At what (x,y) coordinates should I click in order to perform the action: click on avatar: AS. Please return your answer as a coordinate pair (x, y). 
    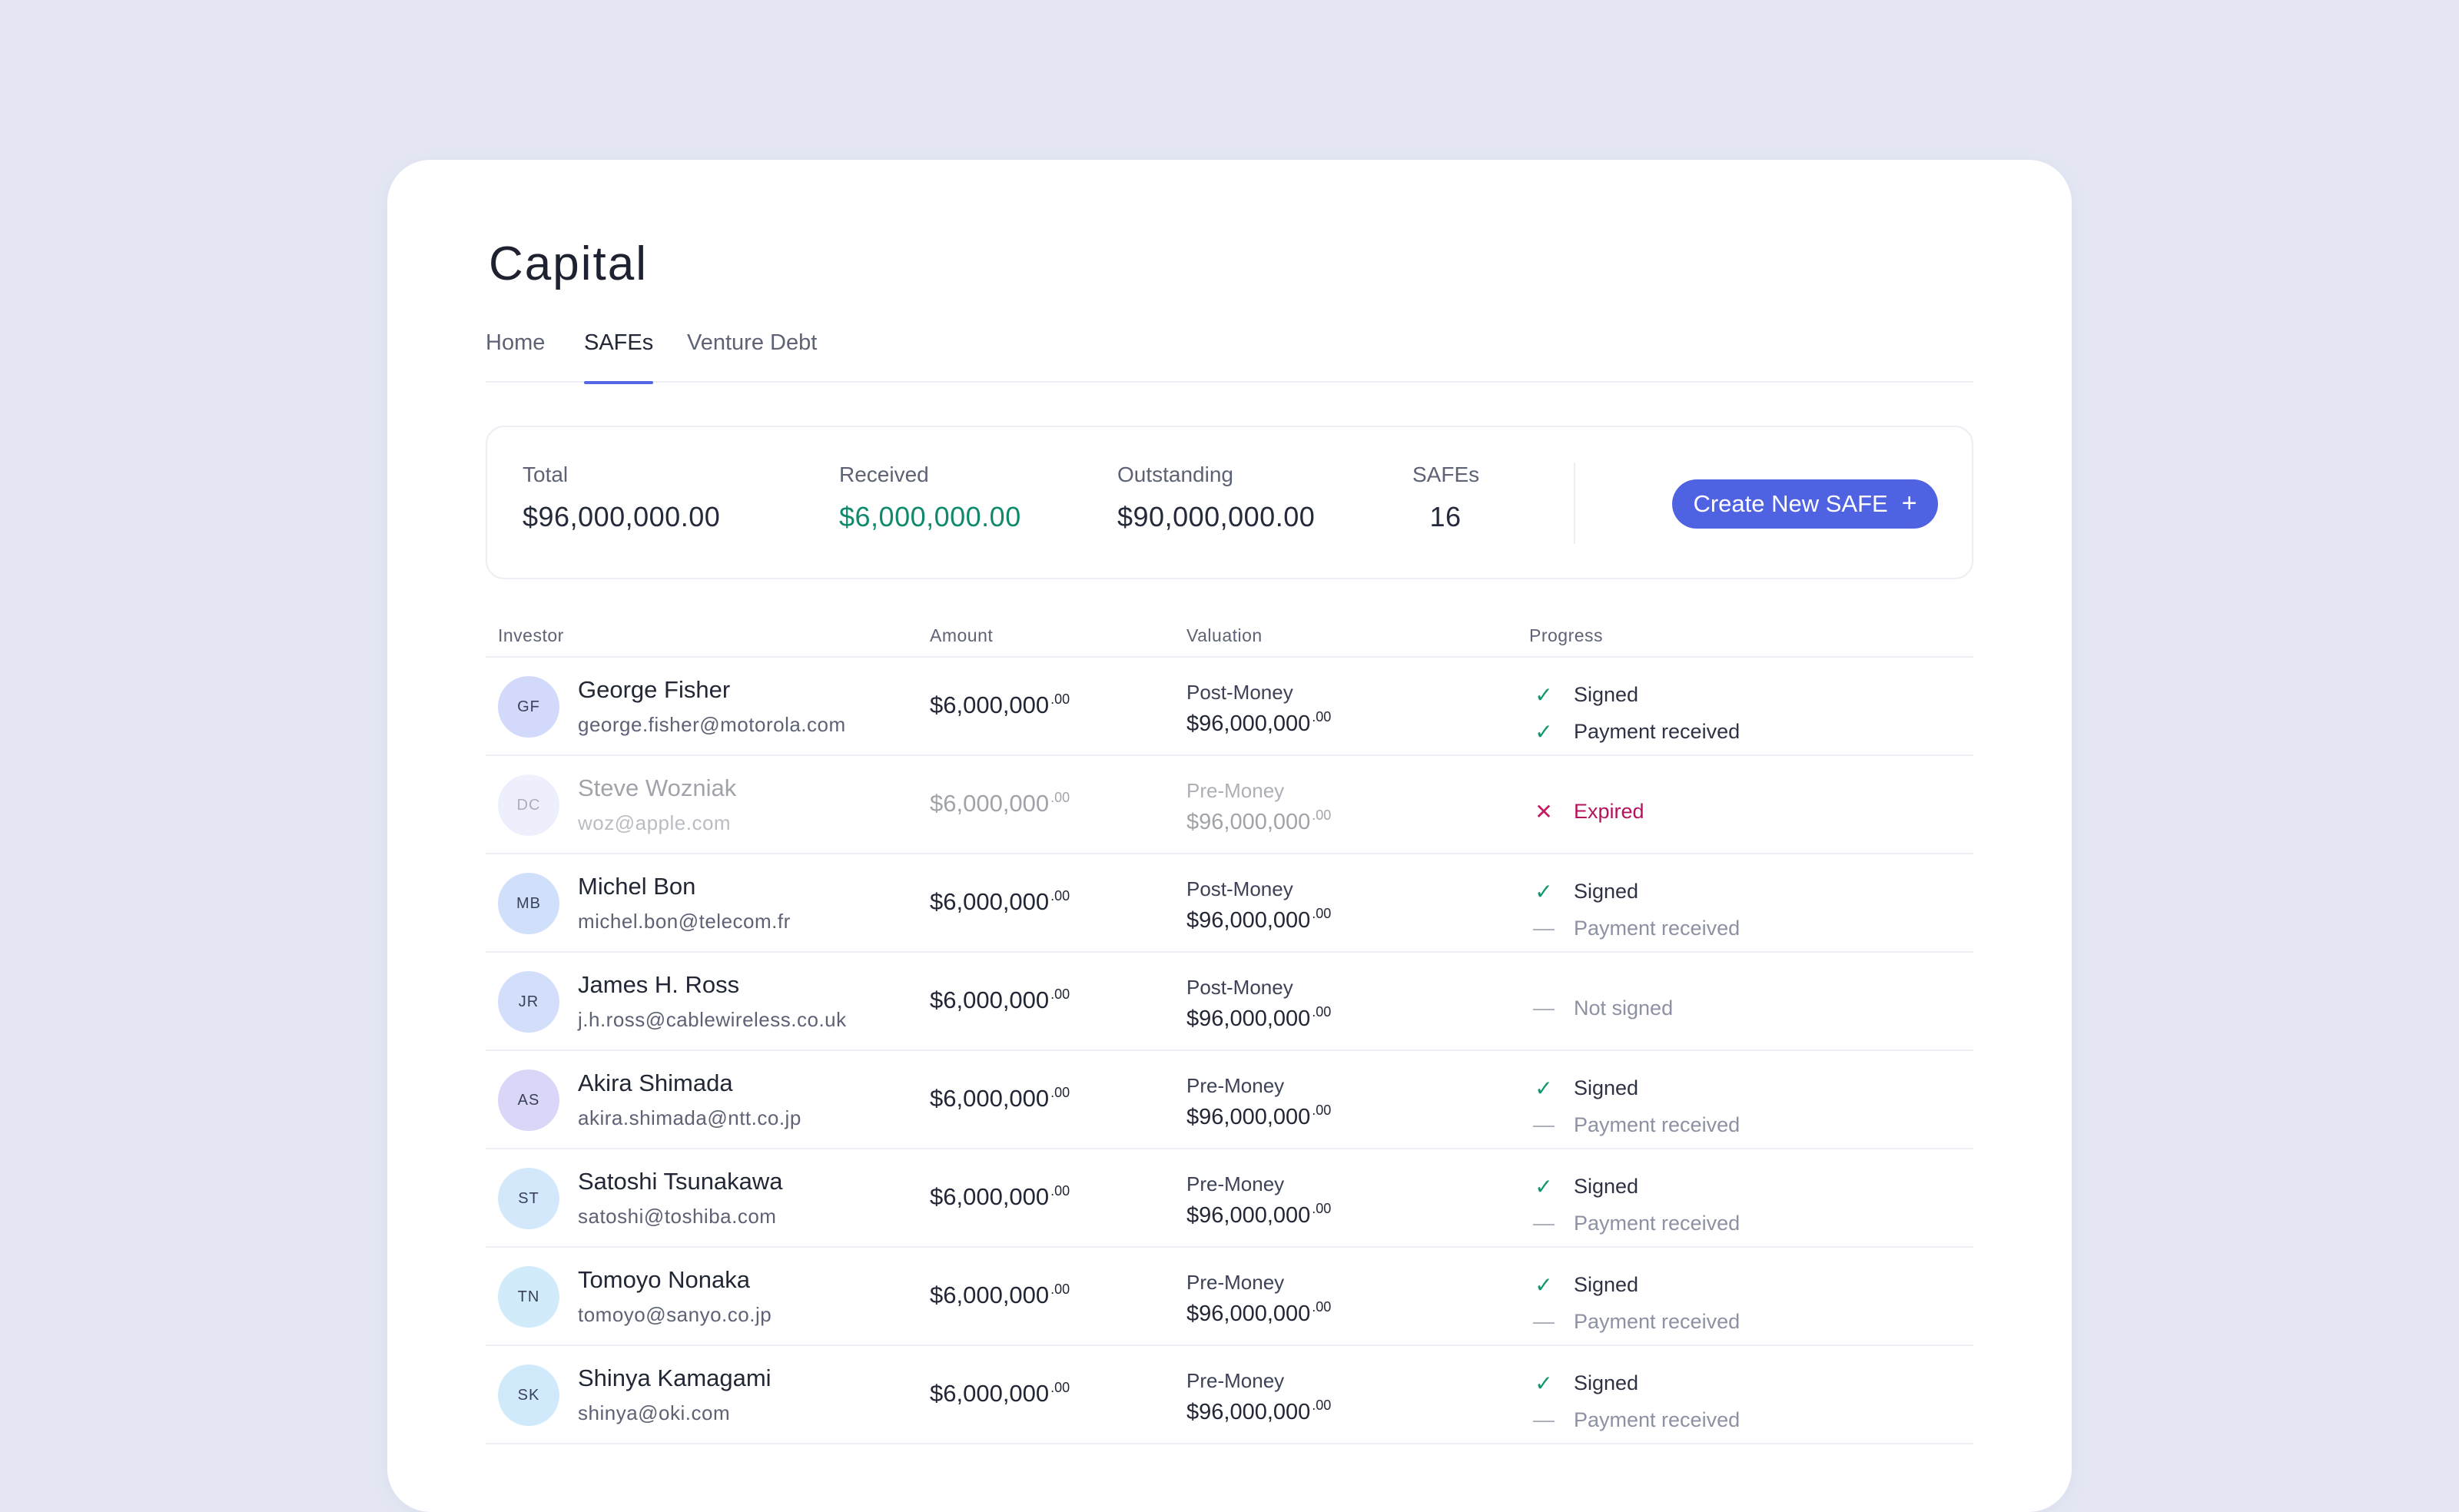
    Looking at the image, I should click on (528, 1100).